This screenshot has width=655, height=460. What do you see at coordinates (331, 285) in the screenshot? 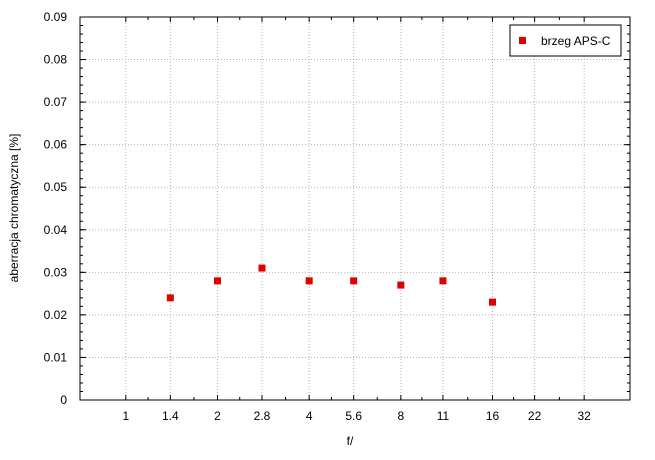
I see `data-points` at bounding box center [331, 285].